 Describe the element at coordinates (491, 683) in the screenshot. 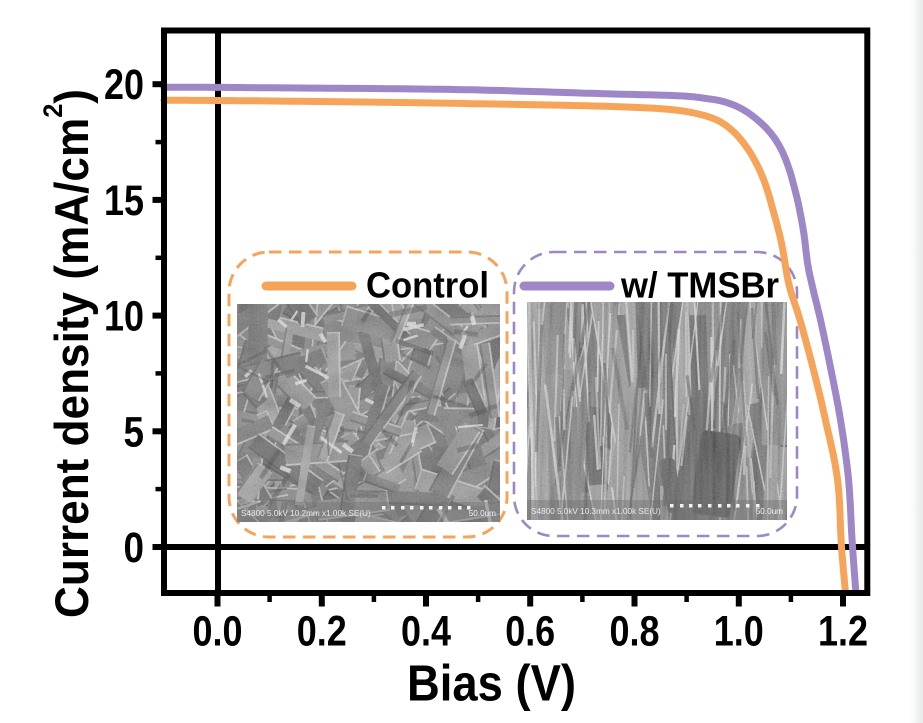

I see `svg-text: Bias (V)` at that location.